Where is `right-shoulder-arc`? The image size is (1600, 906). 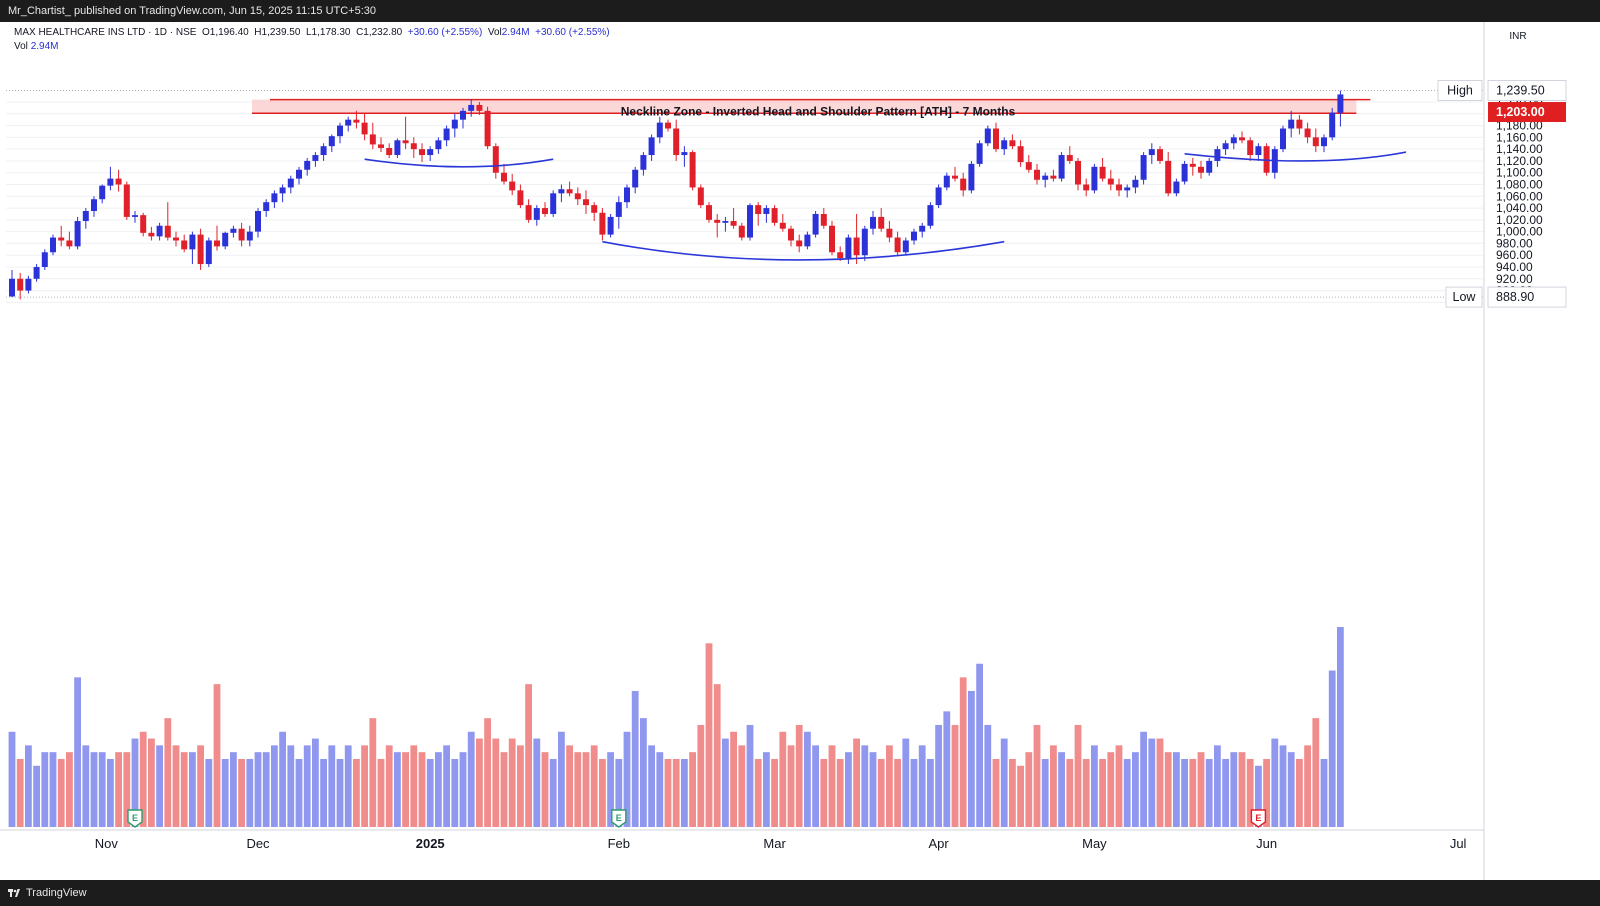
right-shoulder-arc is located at coordinates (1295, 156).